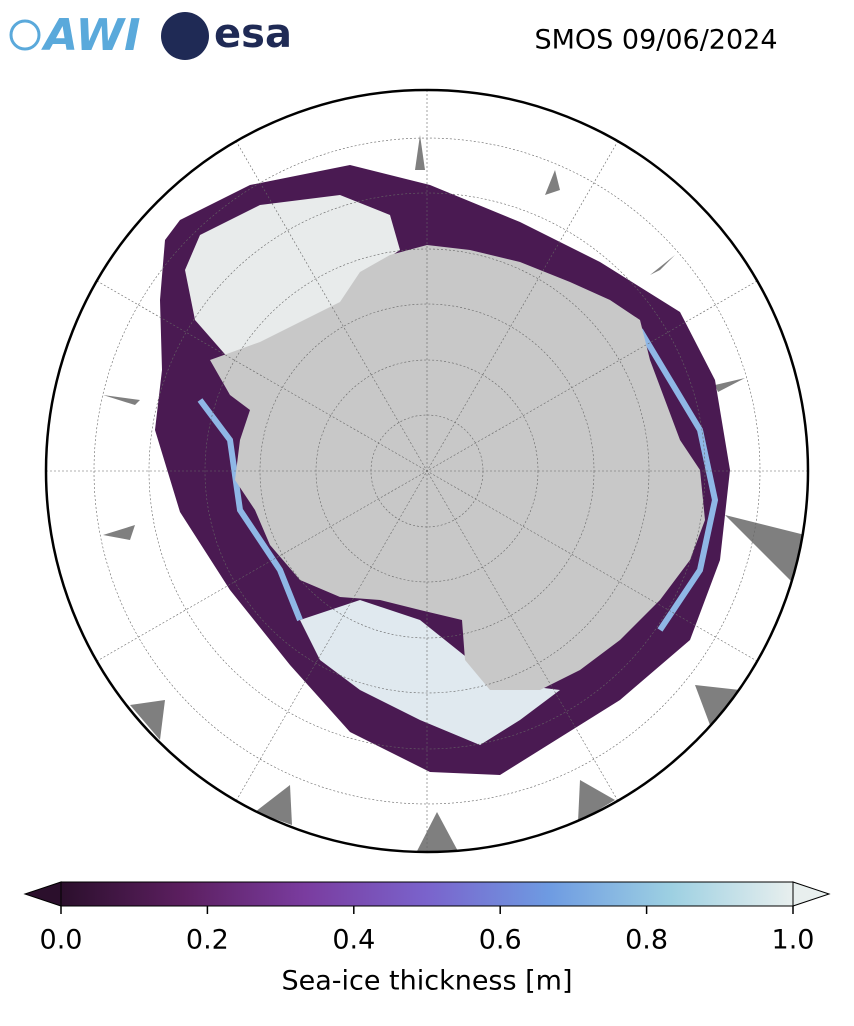 The height and width of the screenshot is (1026, 854). What do you see at coordinates (253, 34) in the screenshot?
I see `esa-logo: esa` at bounding box center [253, 34].